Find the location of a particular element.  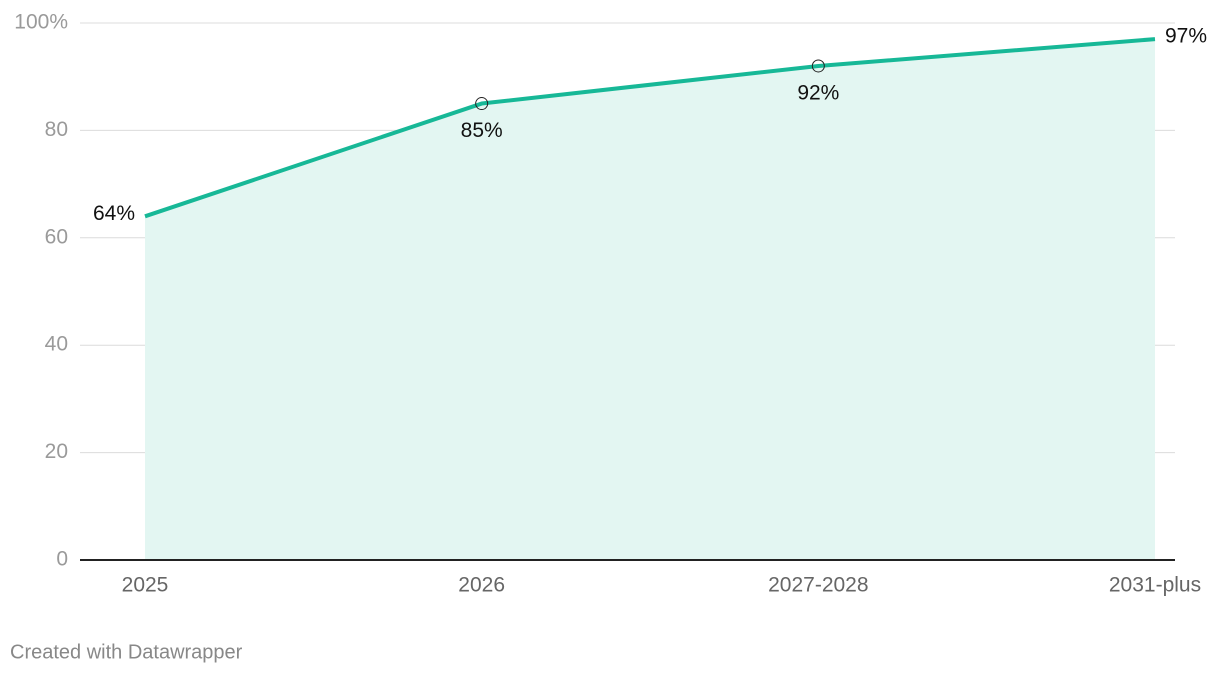

y-tick-label: 100% is located at coordinates (41, 22).